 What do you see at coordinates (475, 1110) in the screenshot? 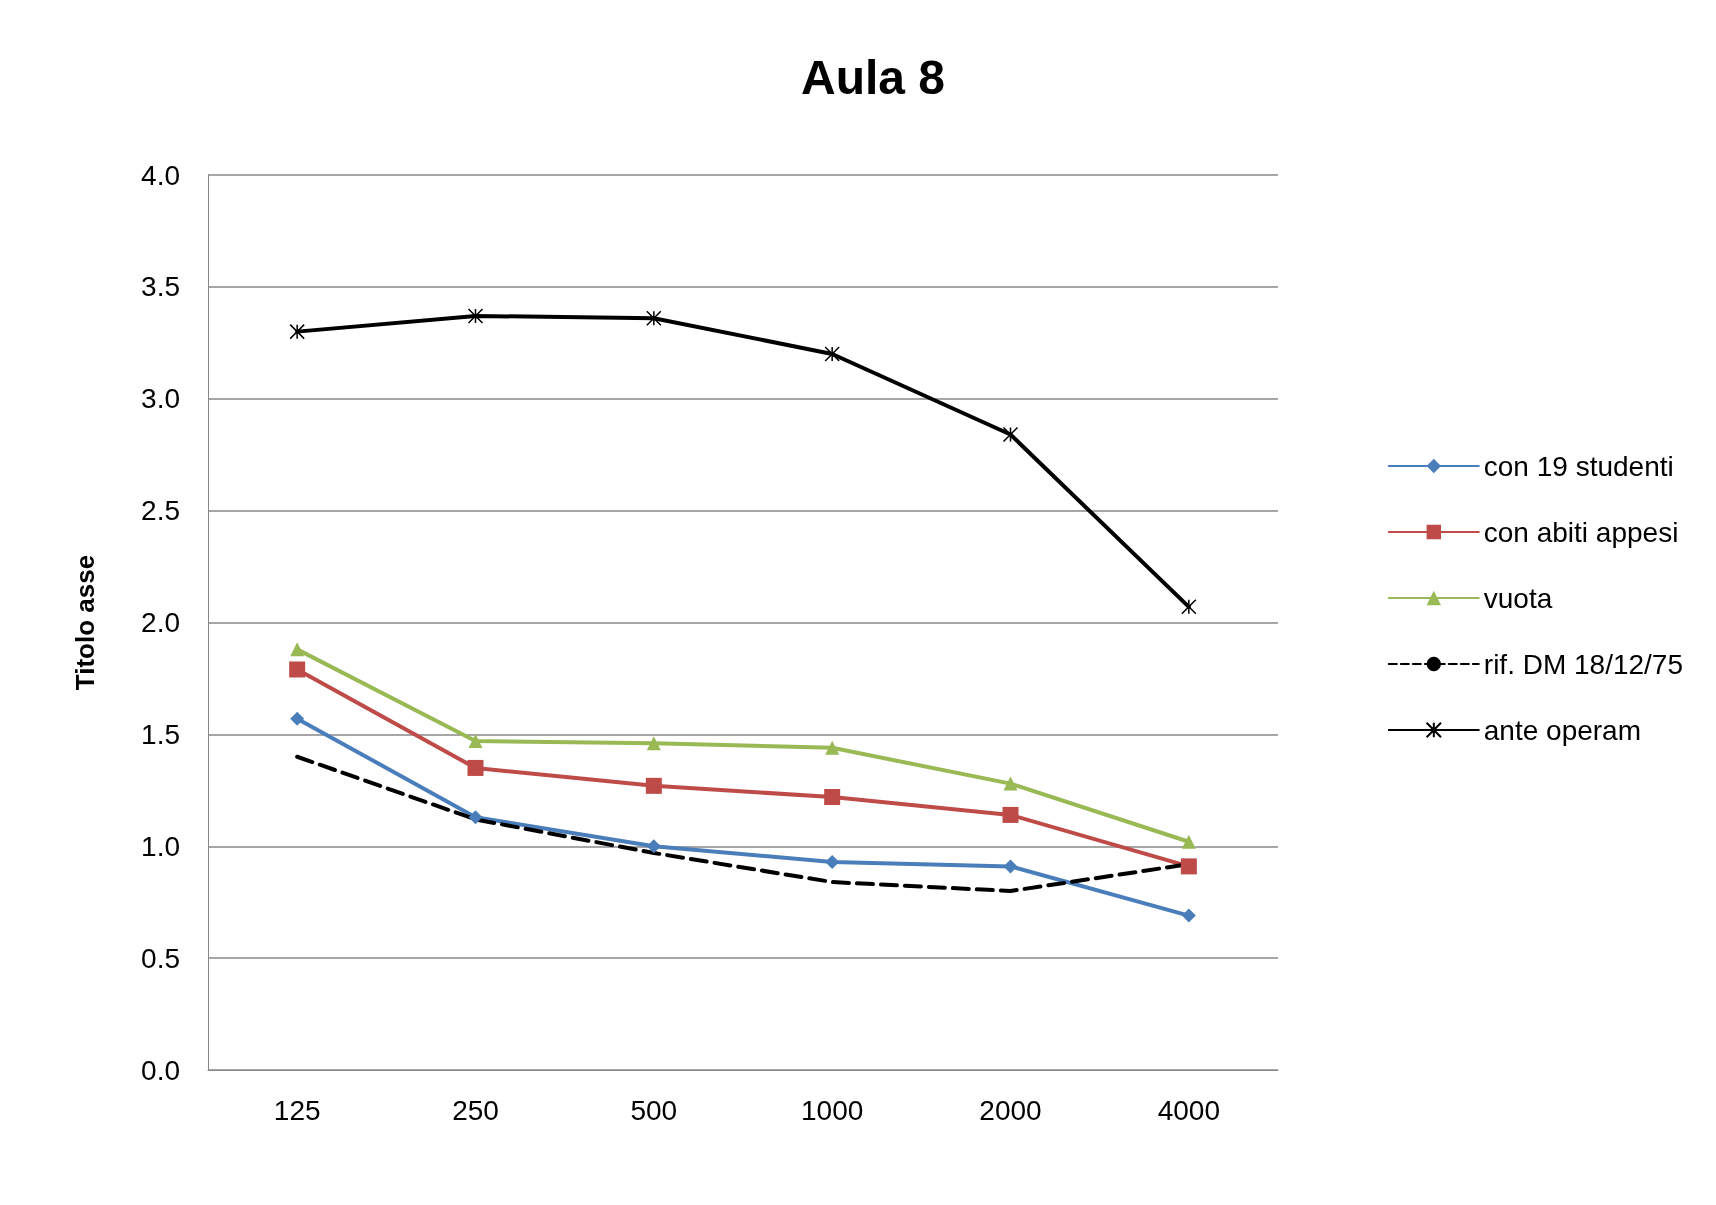
I see `x-tick-label: 250` at bounding box center [475, 1110].